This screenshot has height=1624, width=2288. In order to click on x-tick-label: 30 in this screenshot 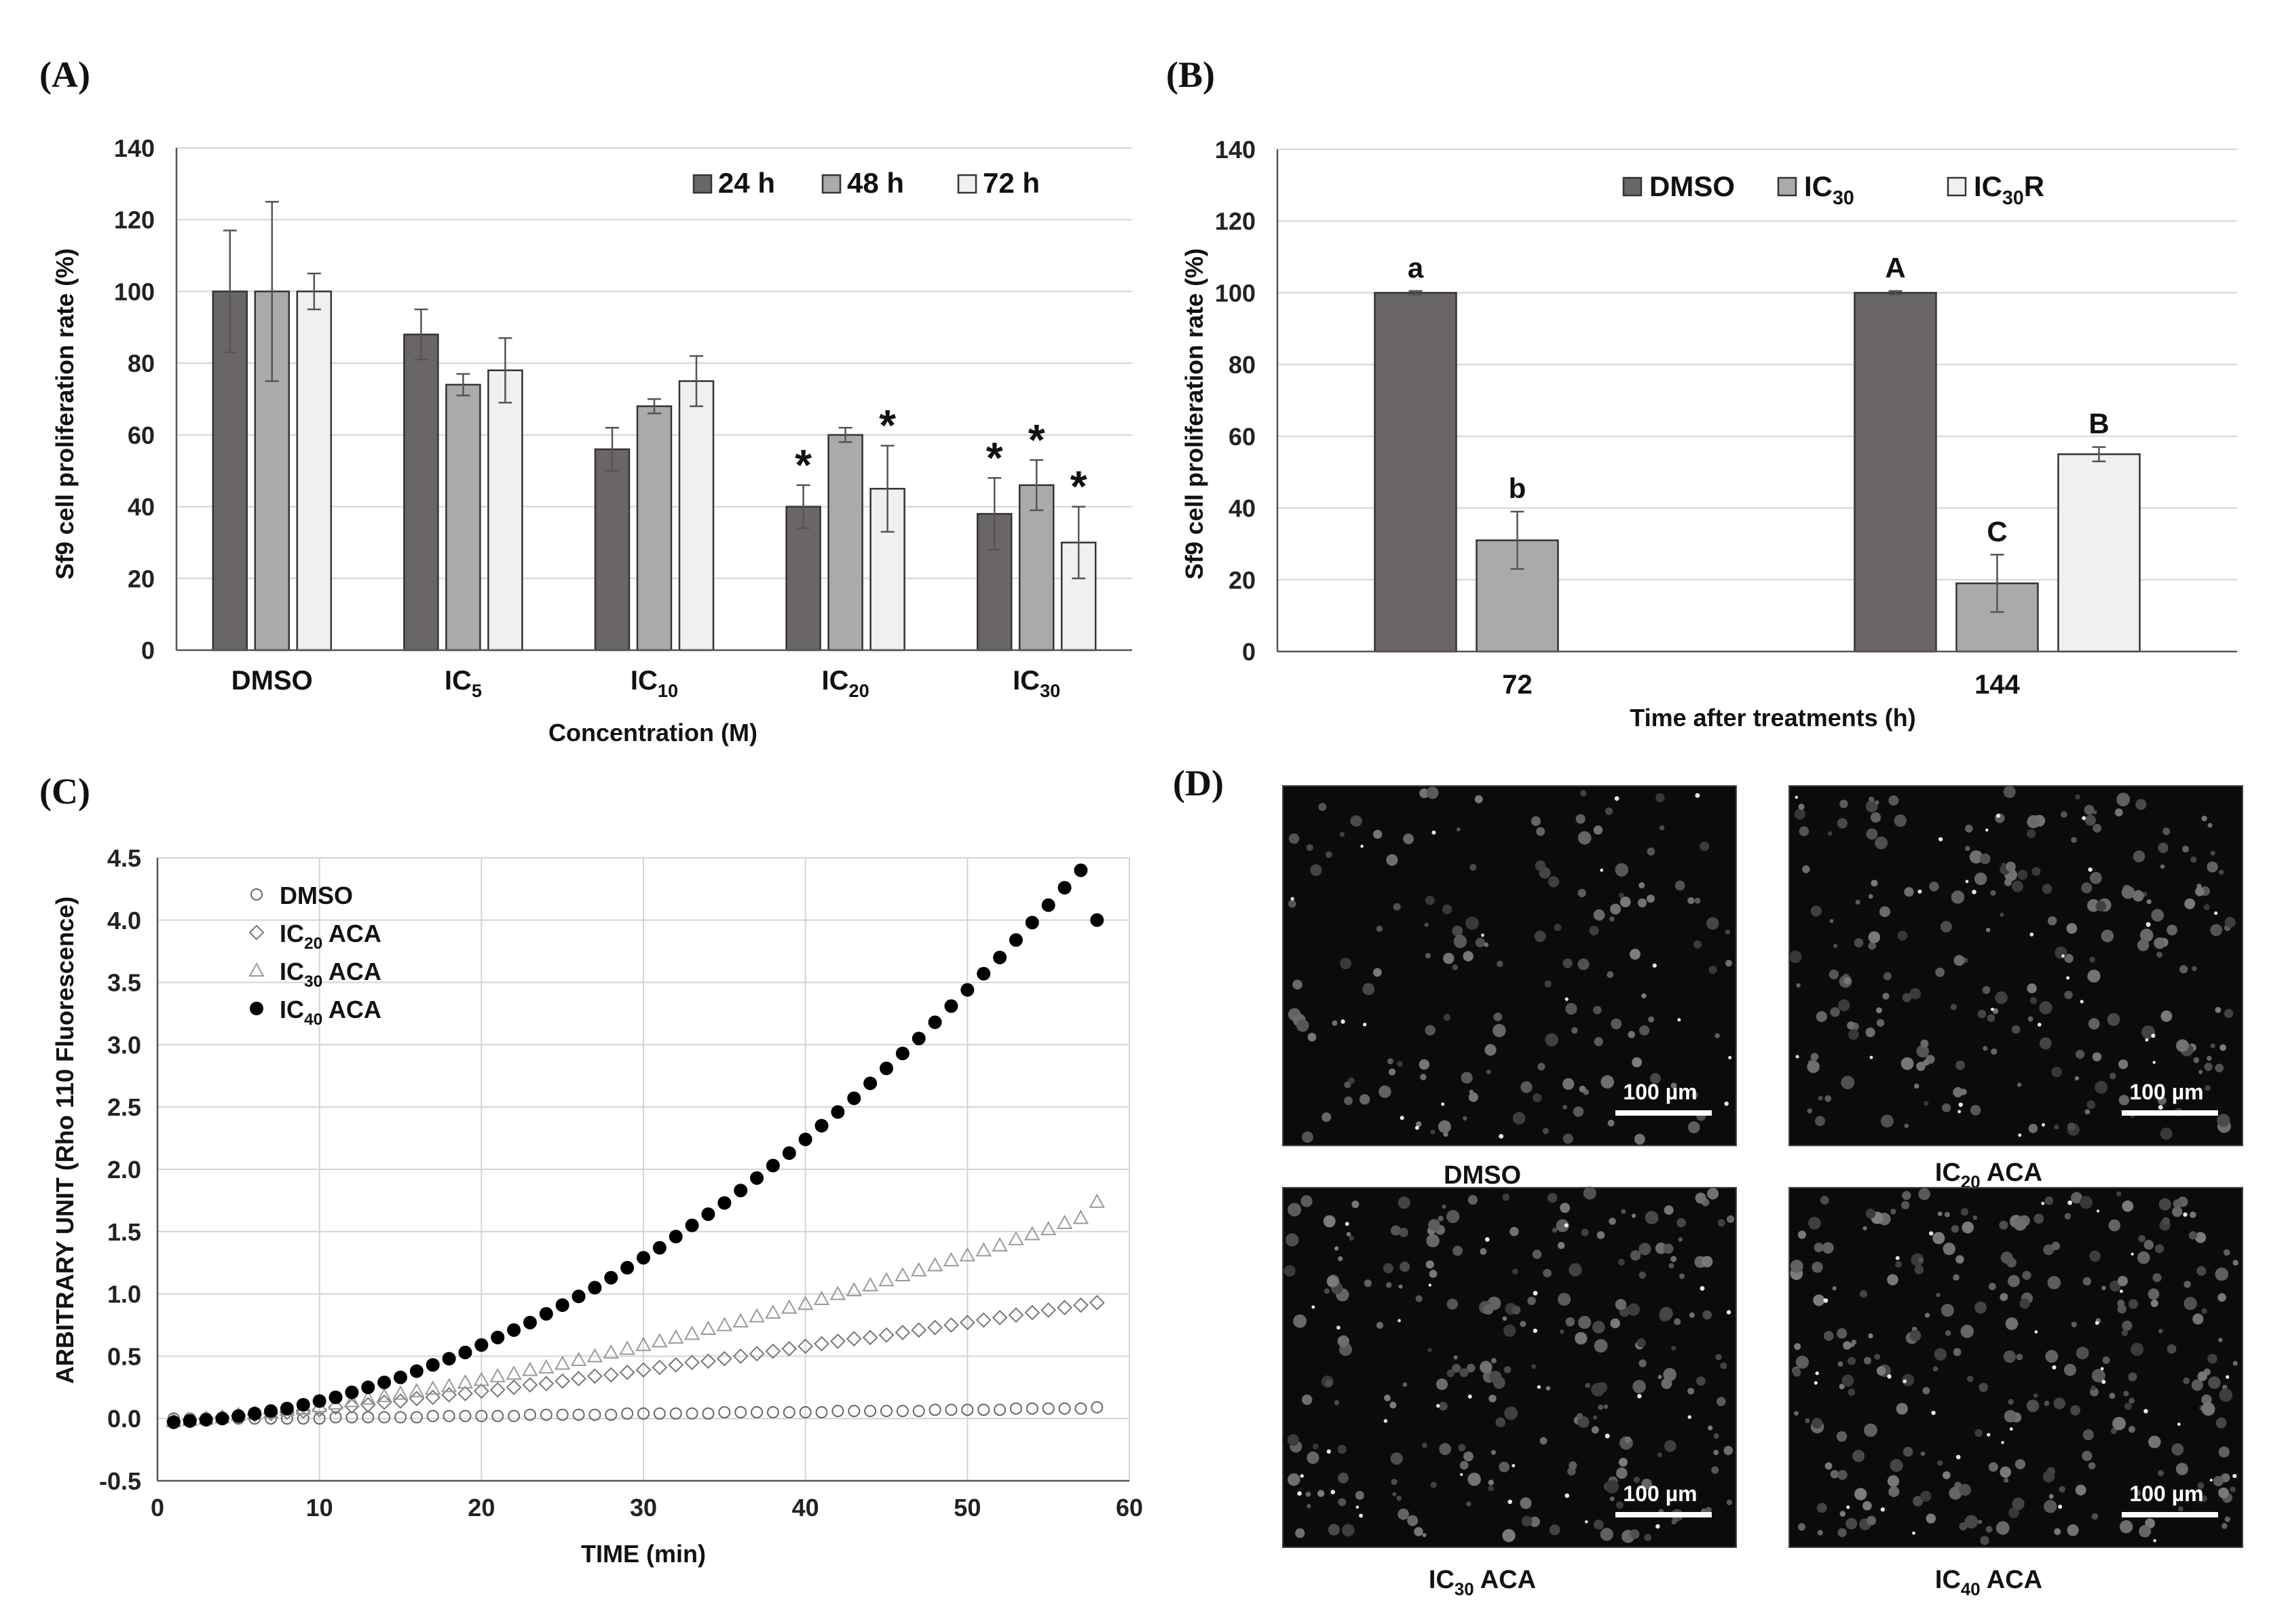, I will do `click(643, 1508)`.